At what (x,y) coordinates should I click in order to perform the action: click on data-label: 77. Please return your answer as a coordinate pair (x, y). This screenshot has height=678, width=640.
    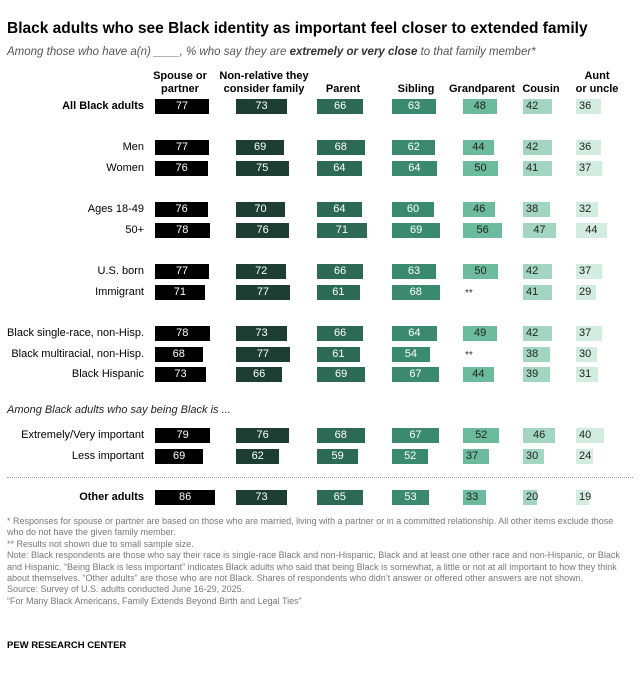
    Looking at the image, I should click on (182, 271).